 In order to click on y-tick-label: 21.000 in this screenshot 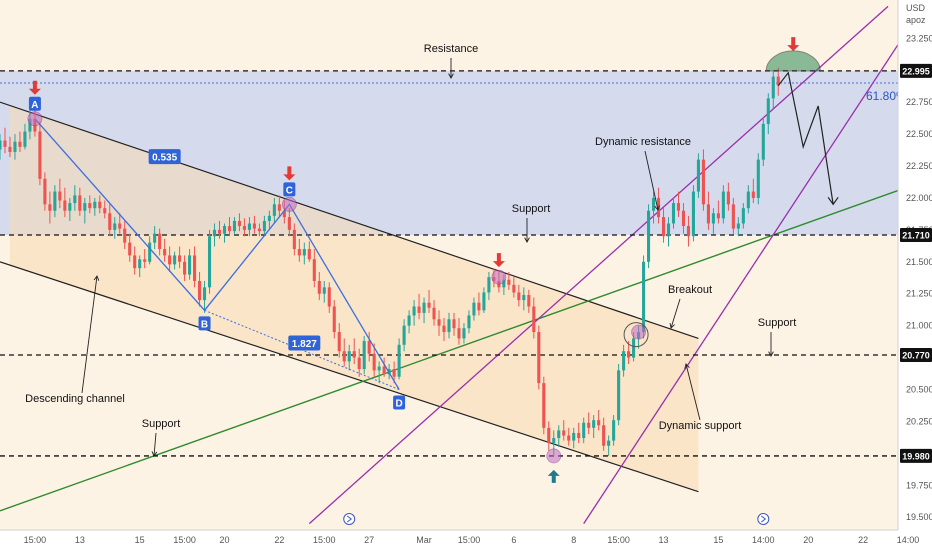, I will do `click(919, 326)`.